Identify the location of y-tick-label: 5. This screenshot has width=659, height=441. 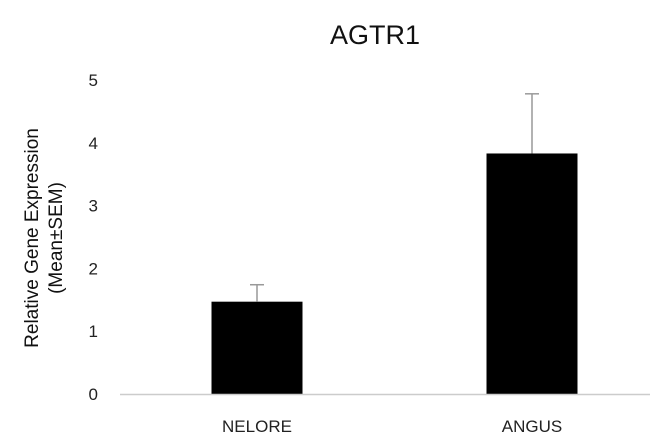
(93, 80).